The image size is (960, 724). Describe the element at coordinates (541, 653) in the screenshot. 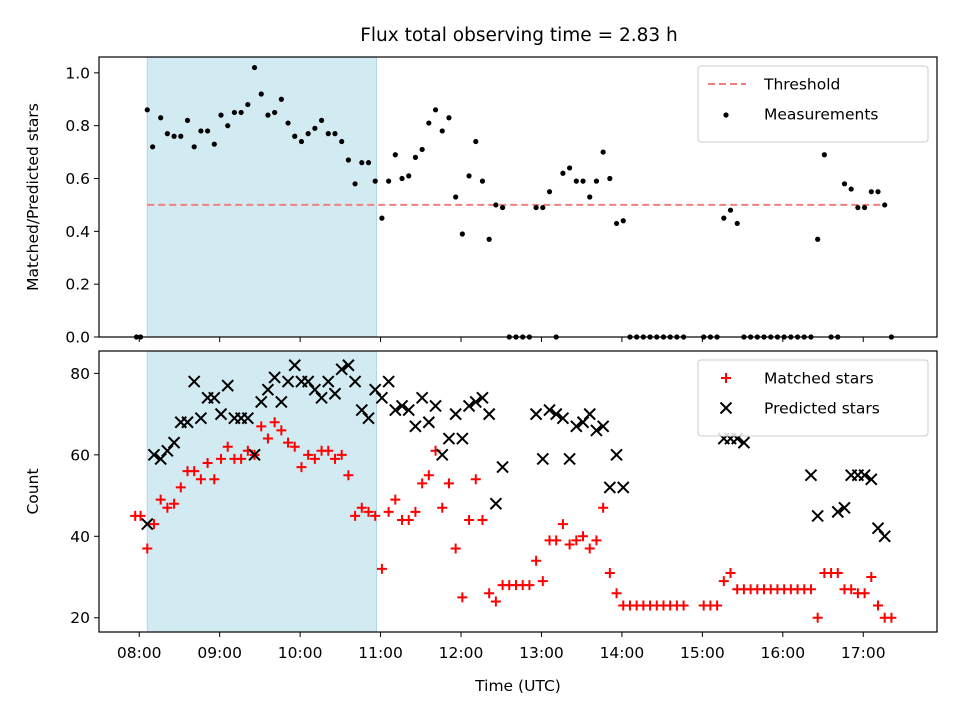

I see `x-tick-label: 13:00` at that location.